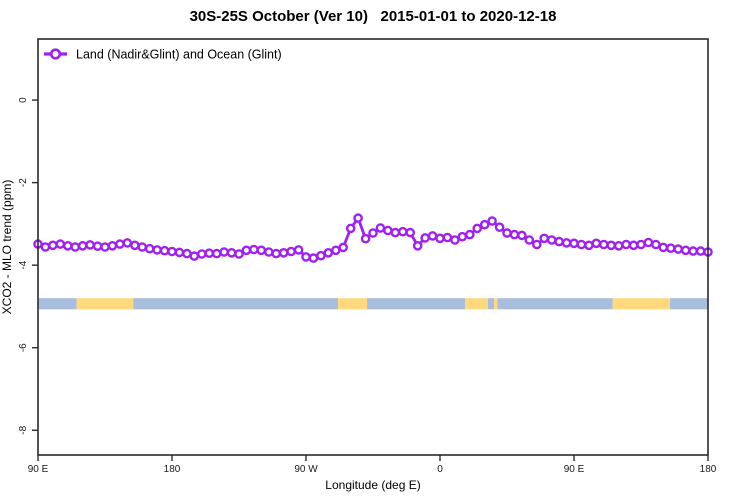 The width and height of the screenshot is (750, 500). Describe the element at coordinates (23, 347) in the screenshot. I see `y-tick-label: -6` at that location.